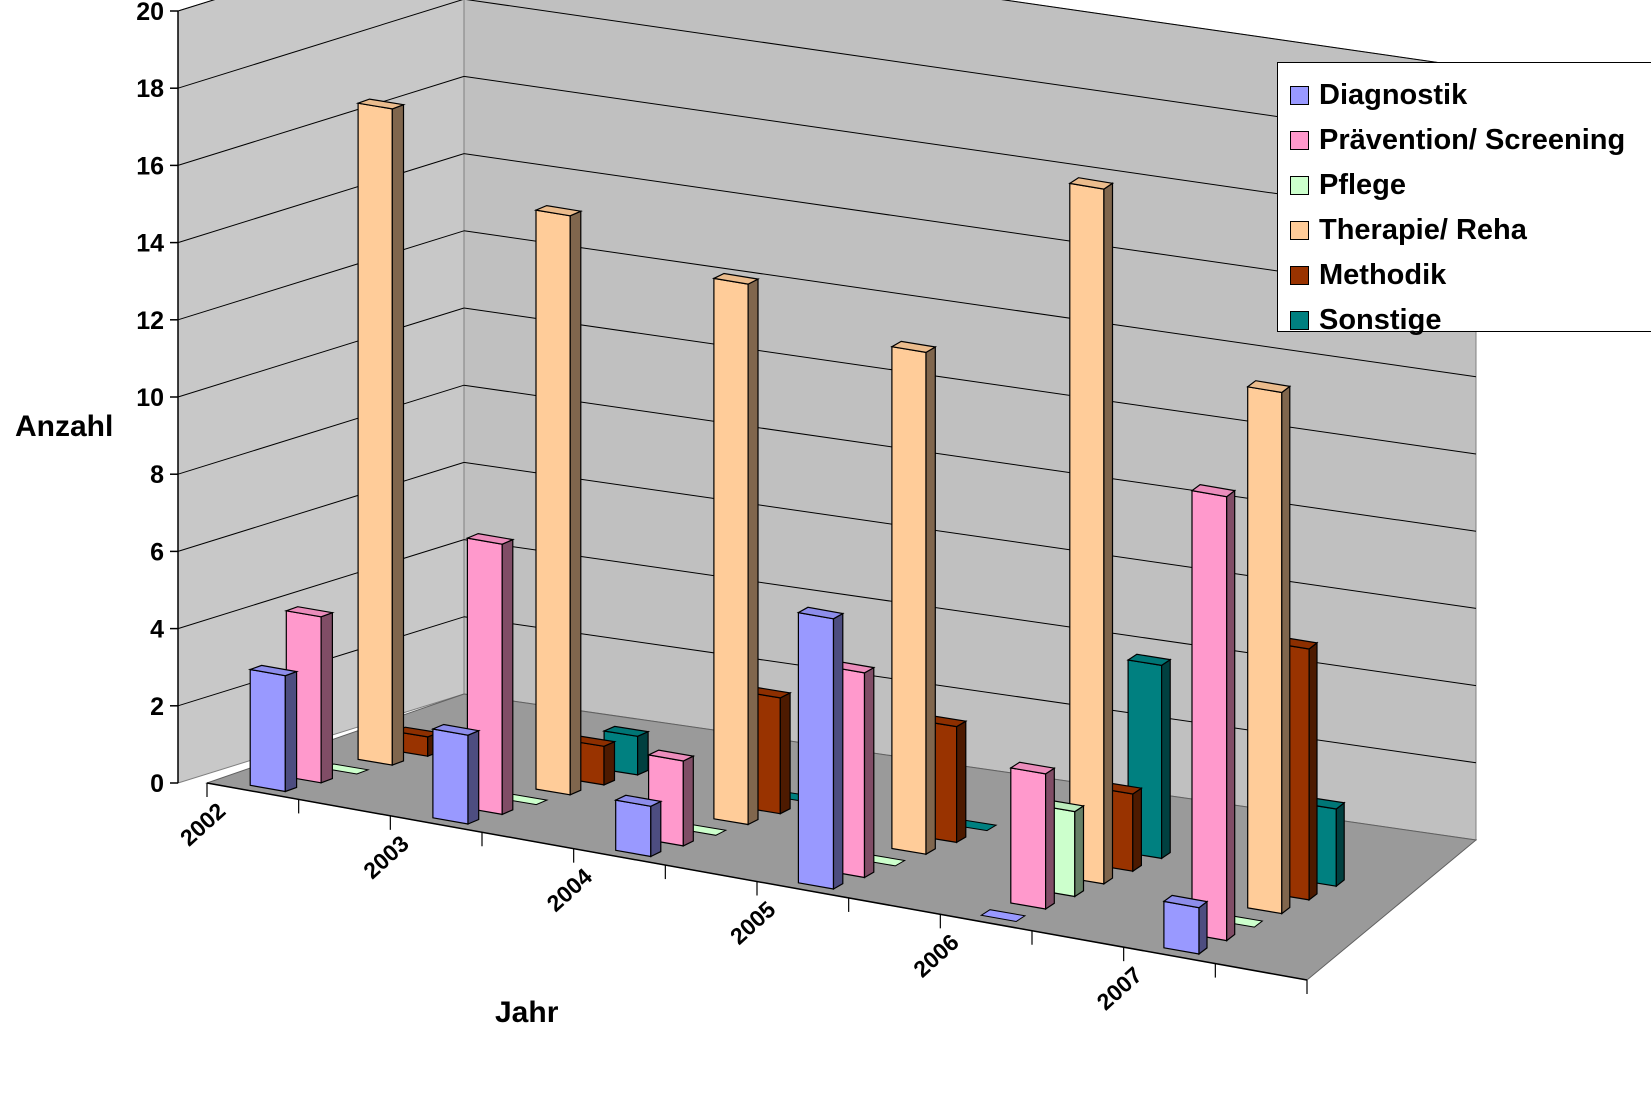 The width and height of the screenshot is (1651, 1106). Describe the element at coordinates (150, 321) in the screenshot. I see `y-tick-label: 12` at that location.